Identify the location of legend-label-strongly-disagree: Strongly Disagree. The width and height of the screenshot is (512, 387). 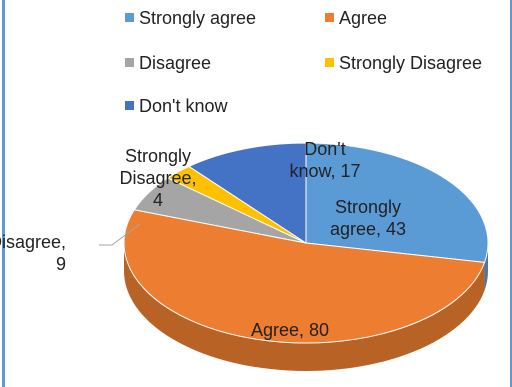
(410, 63).